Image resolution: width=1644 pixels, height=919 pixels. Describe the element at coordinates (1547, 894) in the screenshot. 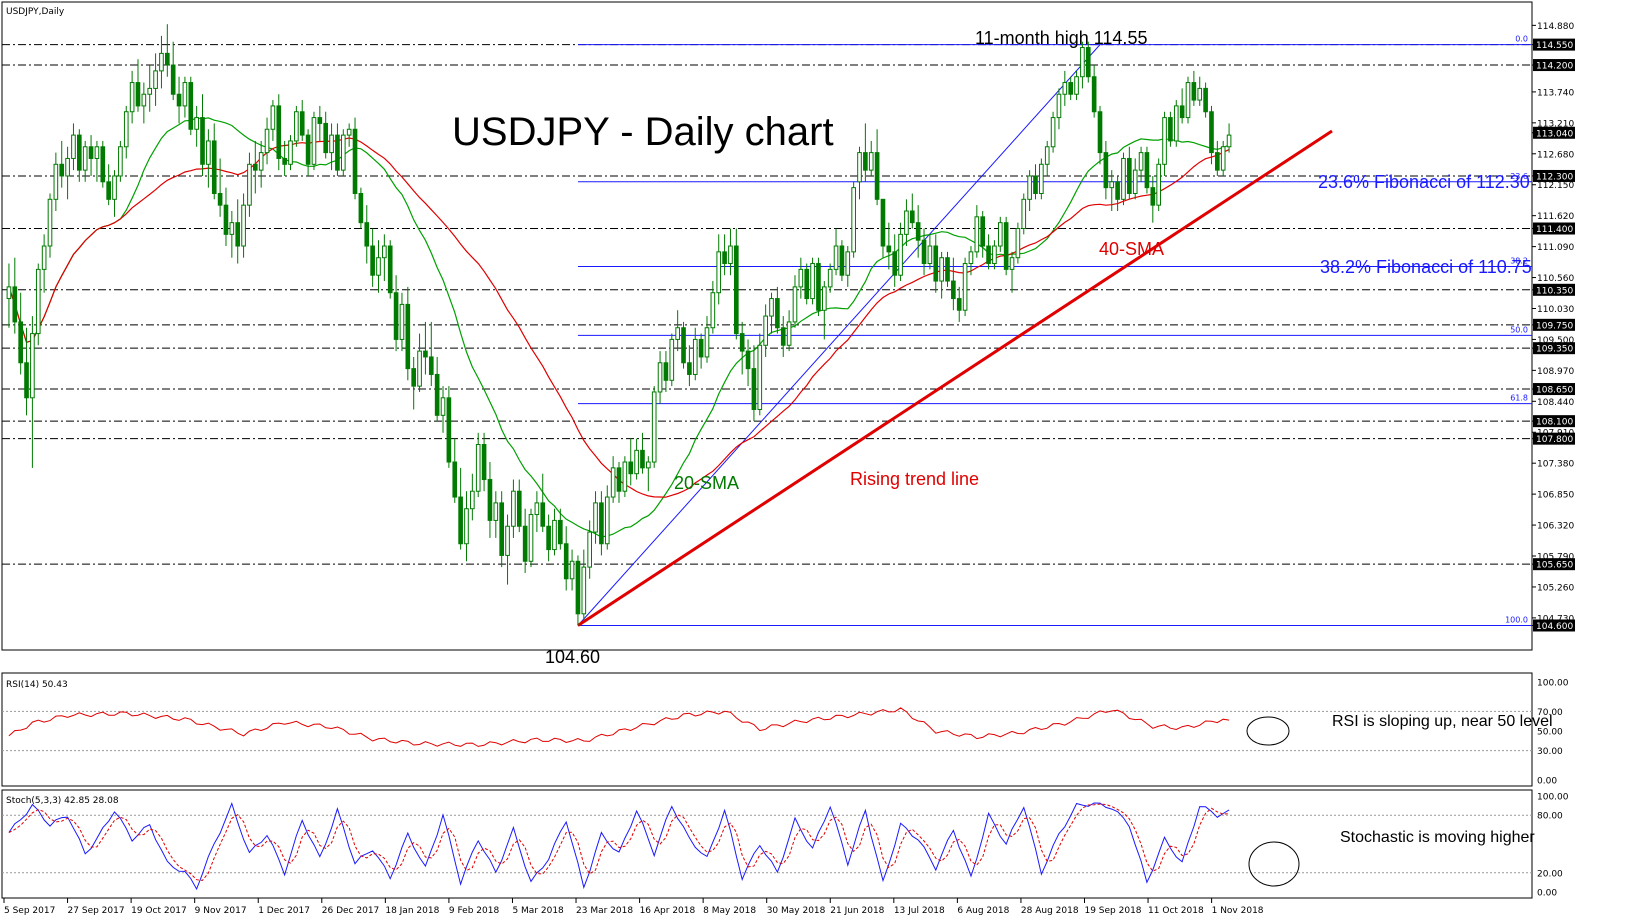

I see `stoch-main-tick-label: 0.00` at that location.